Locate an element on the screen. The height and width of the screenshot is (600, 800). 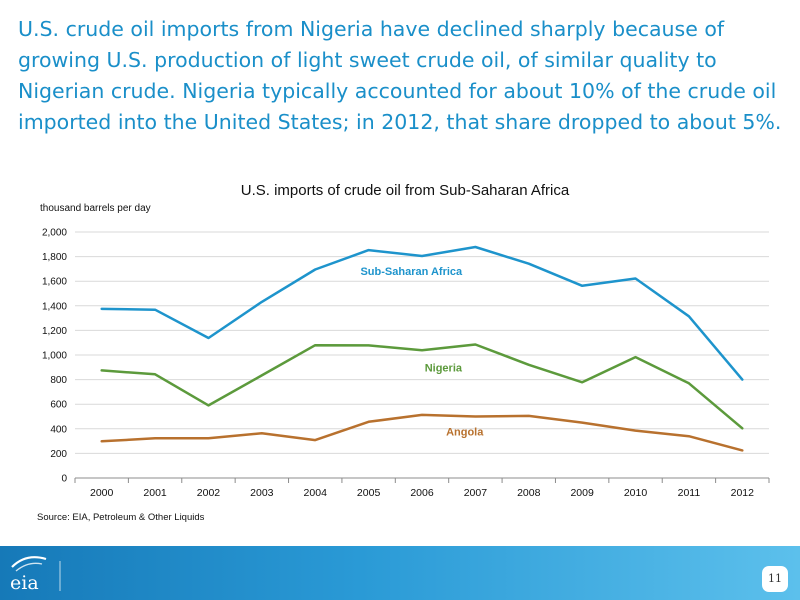
y-tick-label: 1,000 is located at coordinates (54, 356).